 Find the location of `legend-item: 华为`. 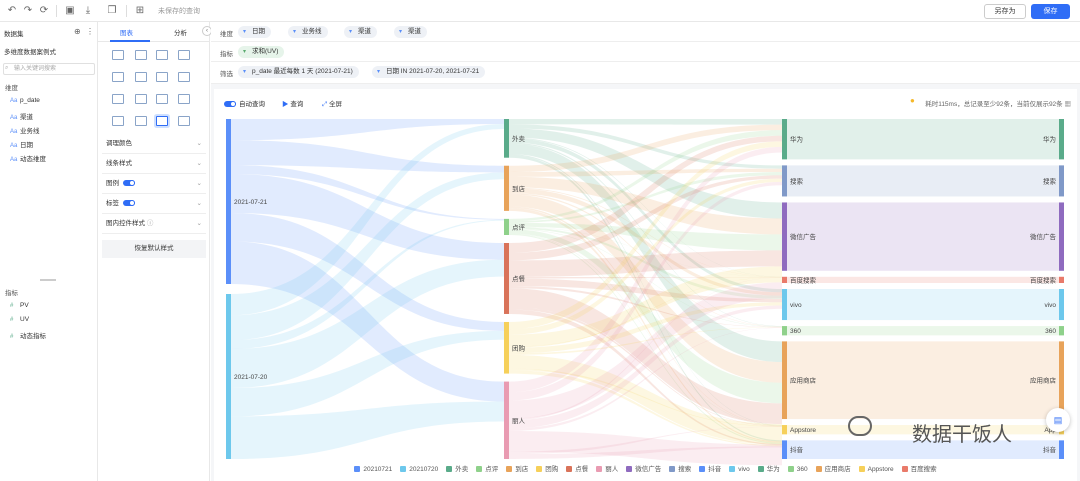

legend-item: 华为 is located at coordinates (768, 468).